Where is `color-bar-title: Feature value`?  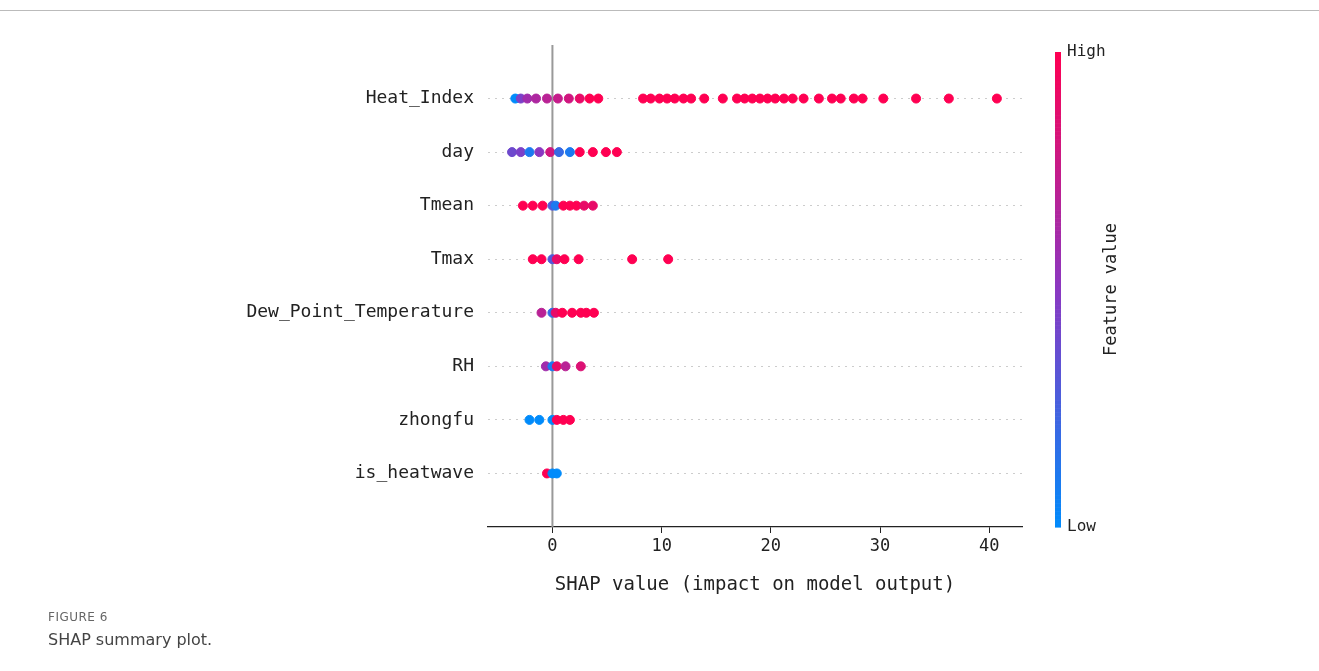
color-bar-title: Feature value is located at coordinates (1110, 289).